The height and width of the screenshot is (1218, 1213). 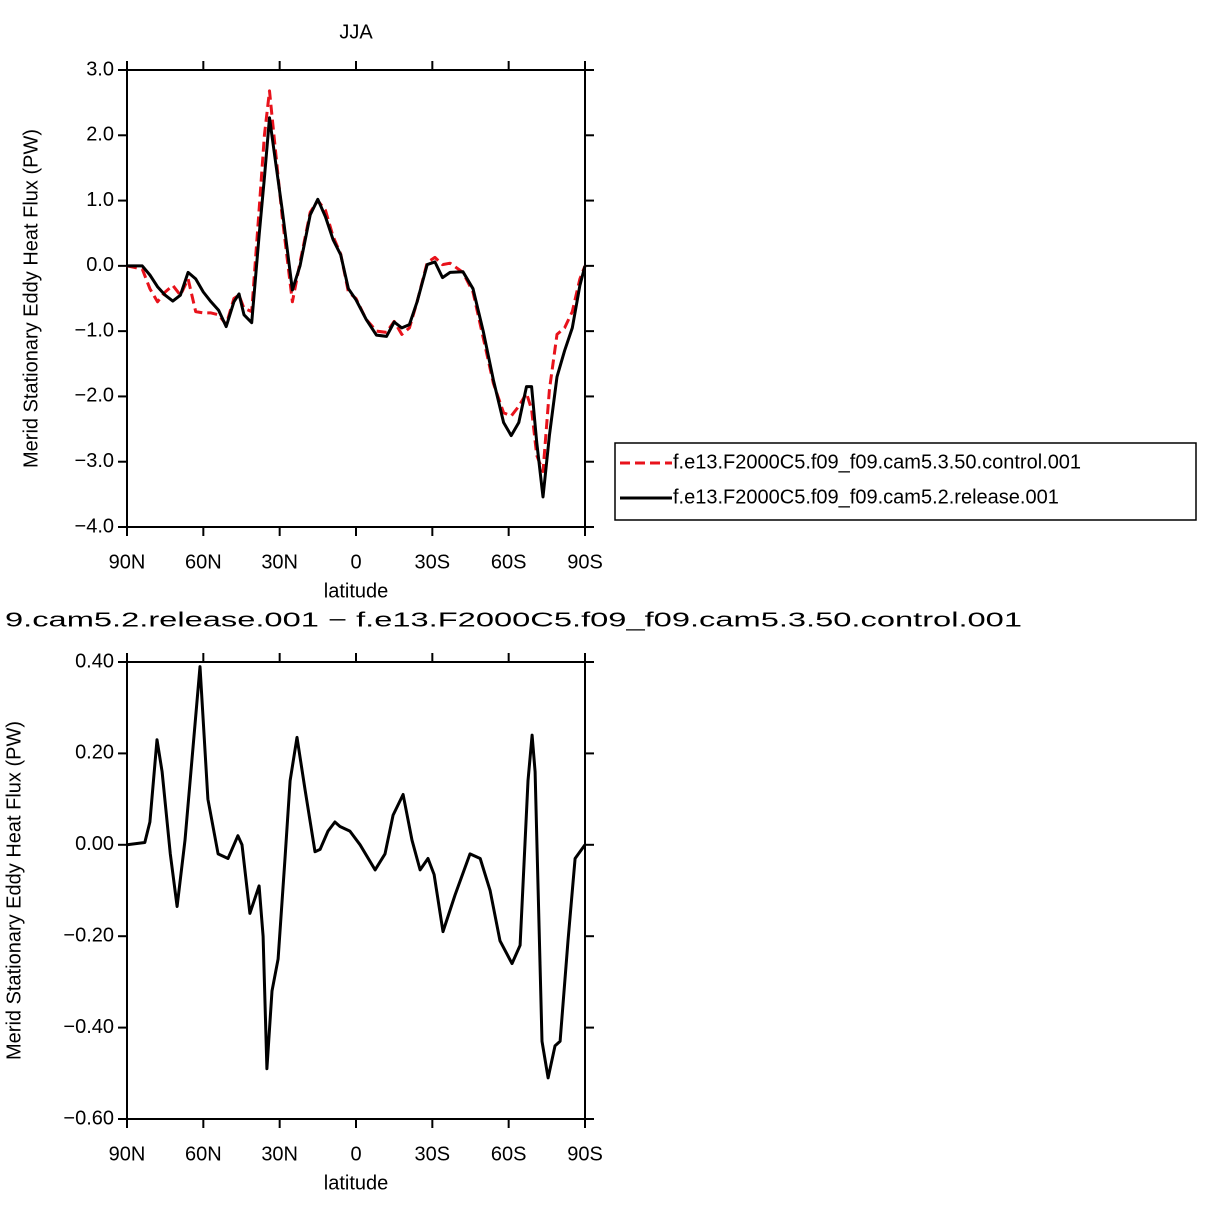 What do you see at coordinates (94, 526) in the screenshot?
I see `y-tick-label: −4.0` at bounding box center [94, 526].